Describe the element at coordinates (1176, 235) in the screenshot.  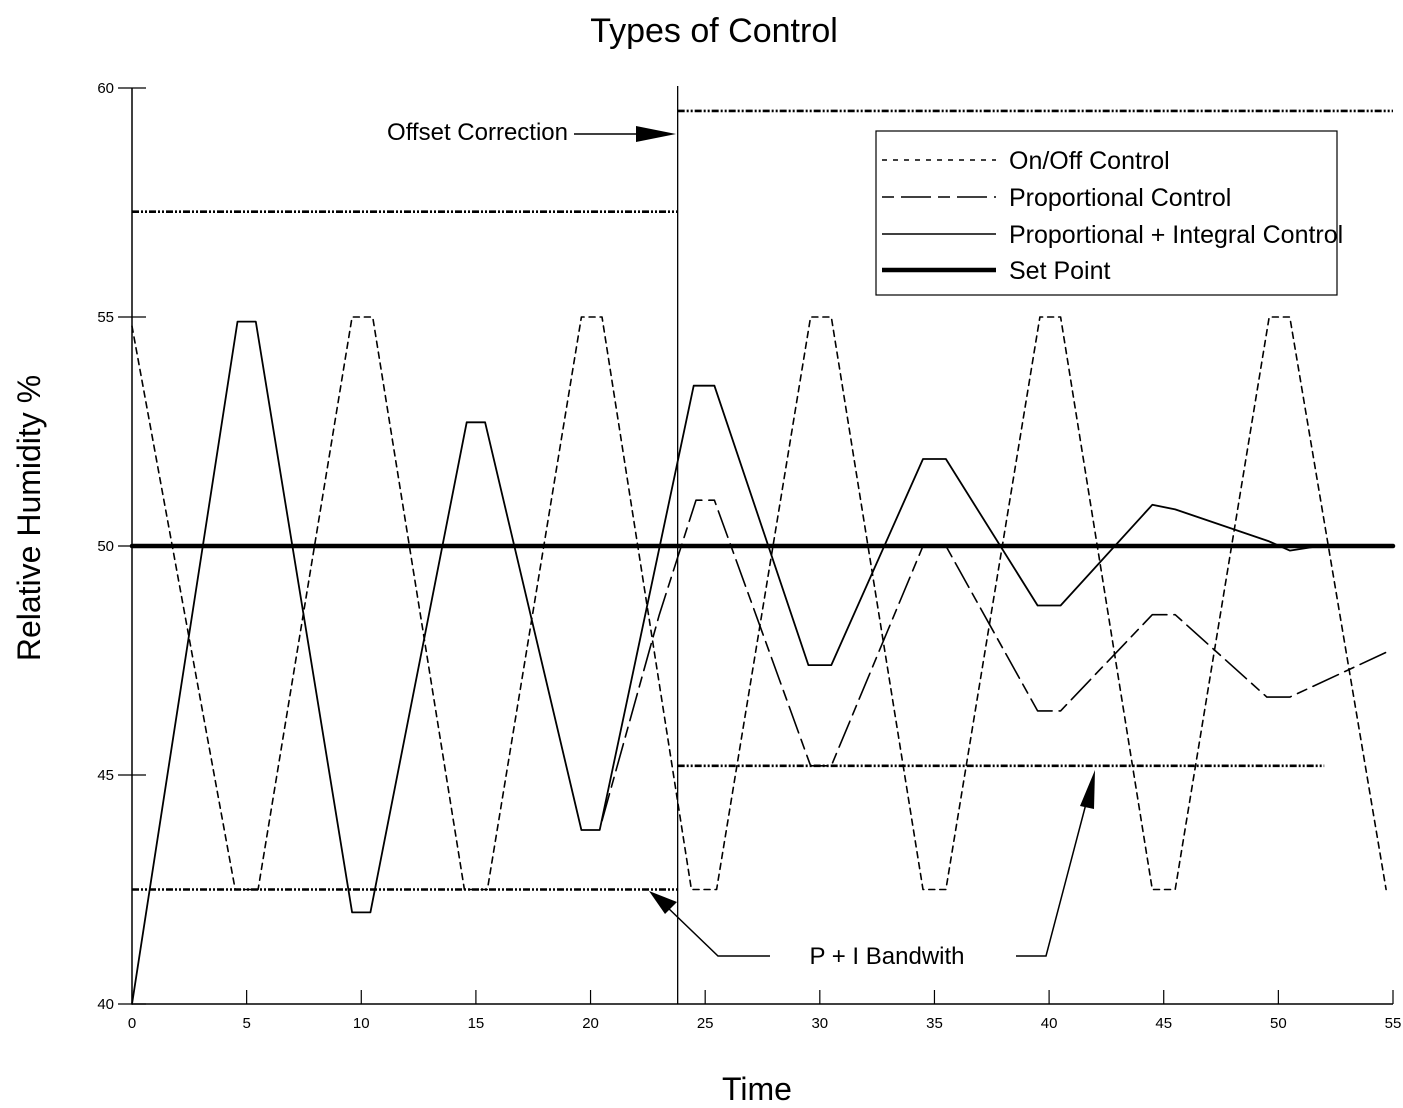
I see `legend-label-pi: Proportional + Integral Control` at that location.